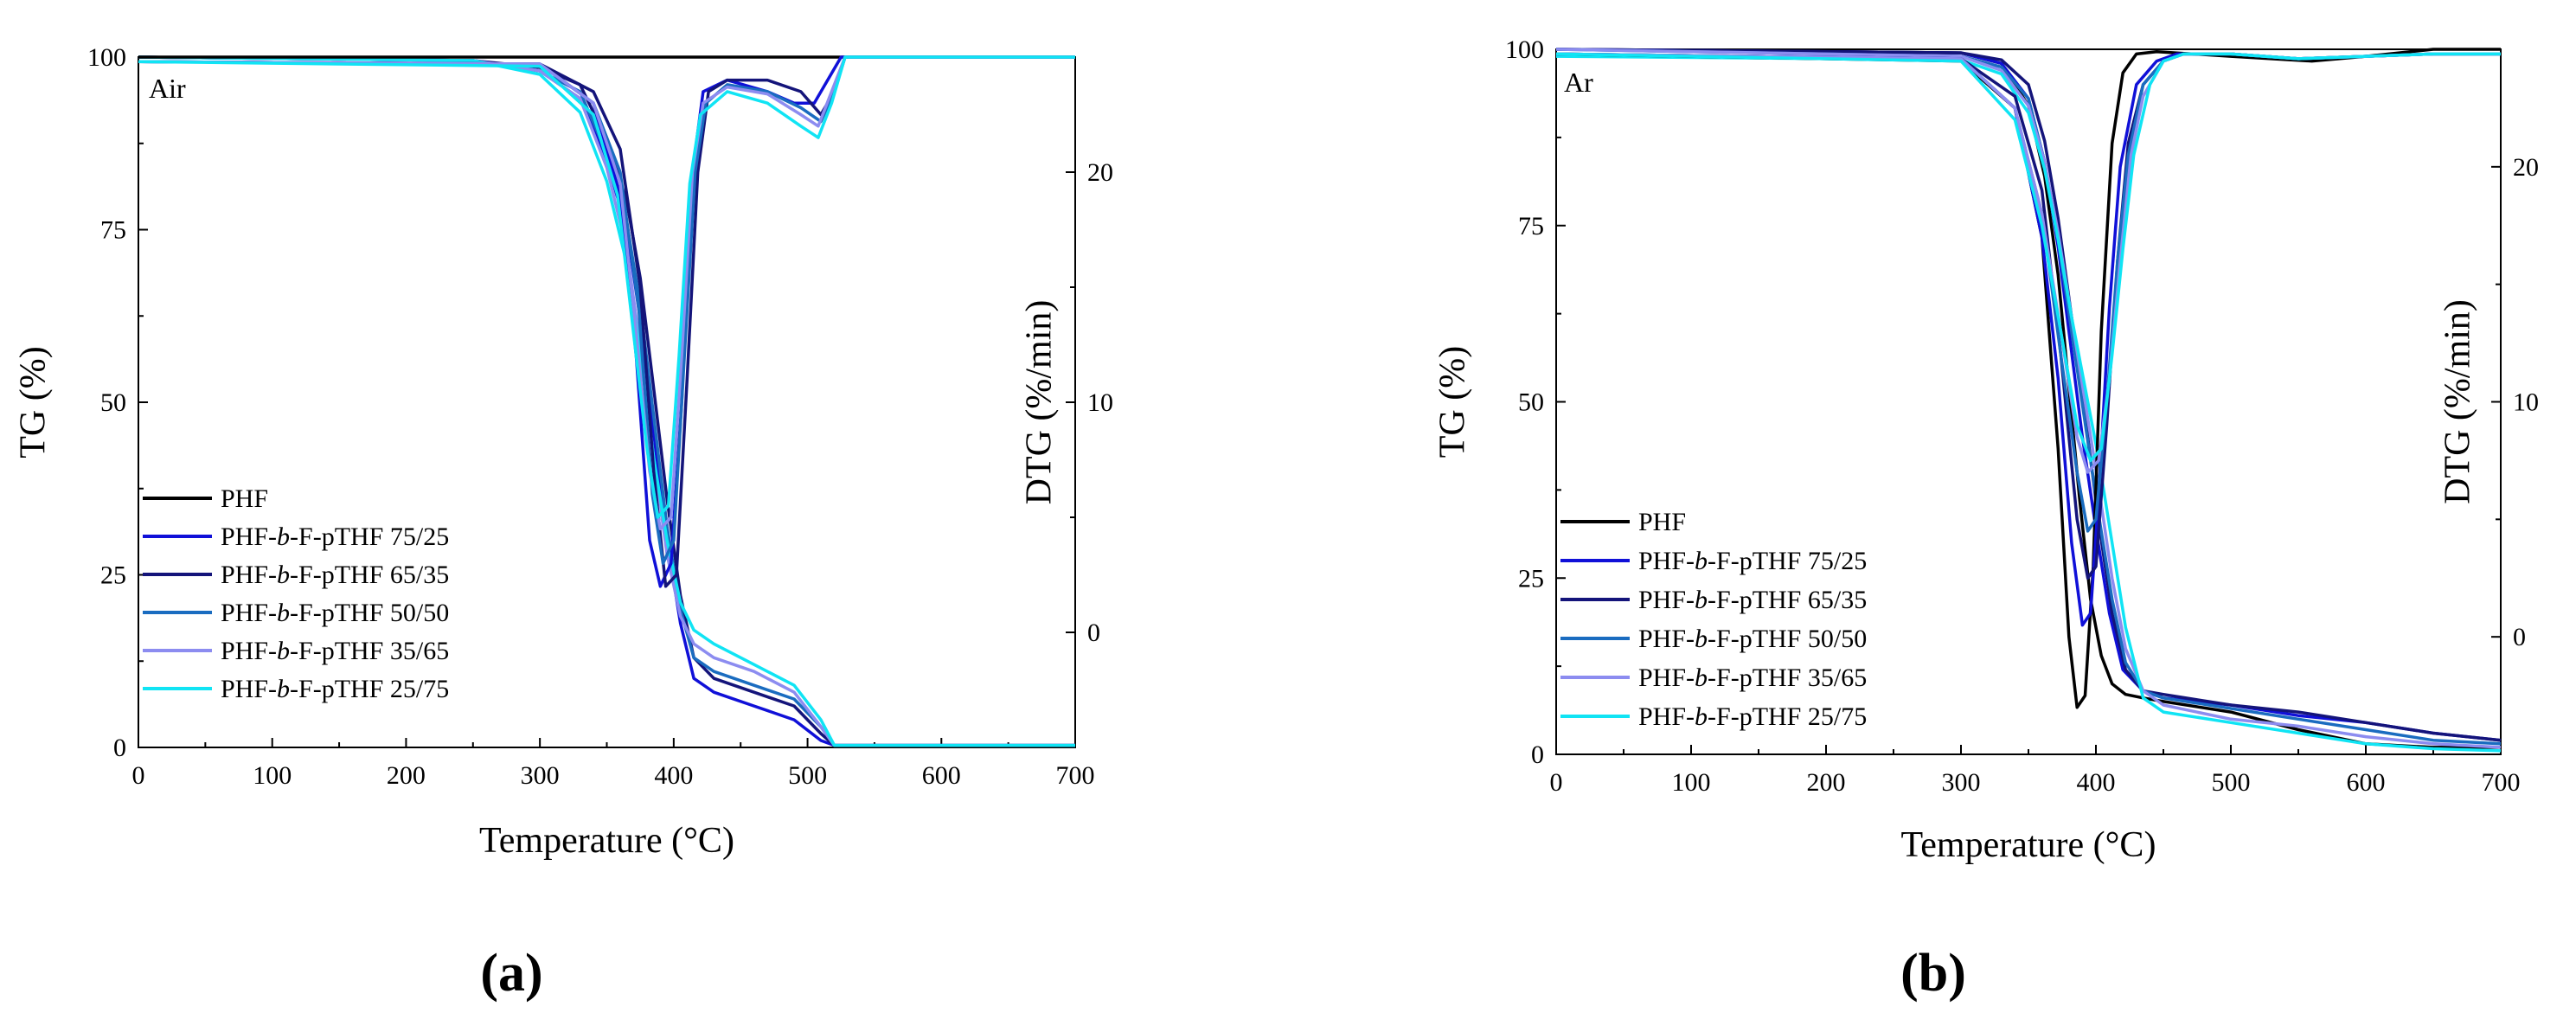  Describe the element at coordinates (1578, 82) in the screenshot. I see `atmosphere-label: Ar` at that location.